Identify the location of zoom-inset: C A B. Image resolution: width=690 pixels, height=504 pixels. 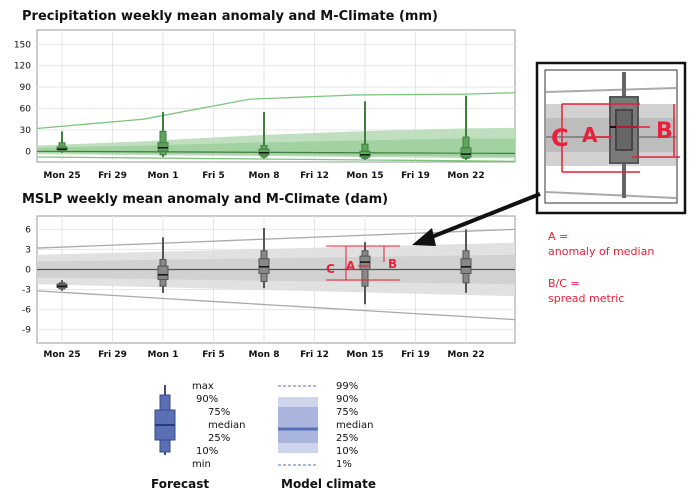
(611, 138).